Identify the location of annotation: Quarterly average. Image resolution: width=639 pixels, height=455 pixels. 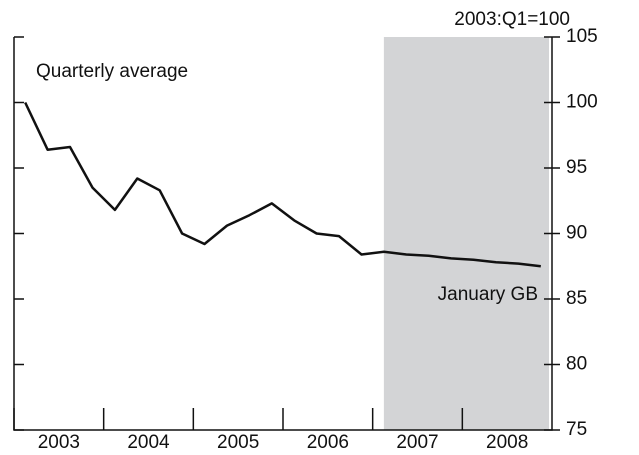
(112, 71).